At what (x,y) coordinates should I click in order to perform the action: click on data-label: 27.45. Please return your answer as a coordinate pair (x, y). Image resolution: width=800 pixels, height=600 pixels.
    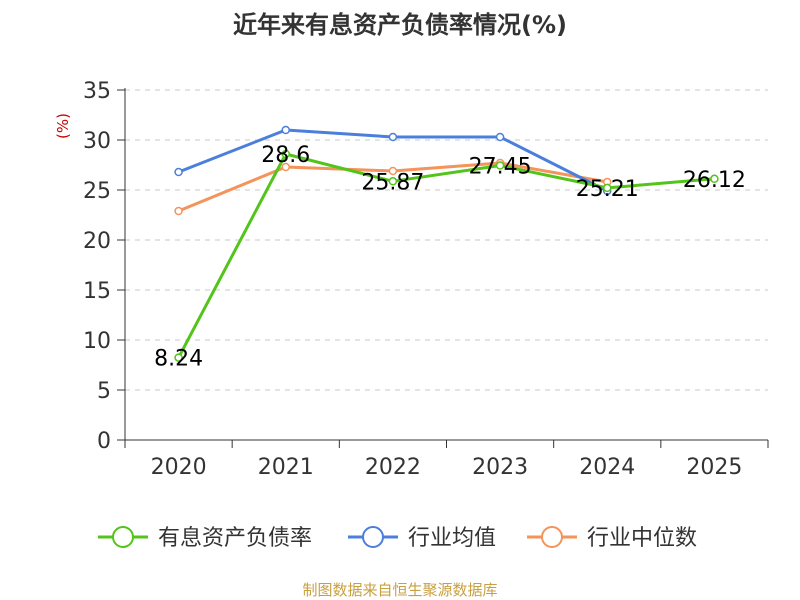
    Looking at the image, I should click on (500, 167).